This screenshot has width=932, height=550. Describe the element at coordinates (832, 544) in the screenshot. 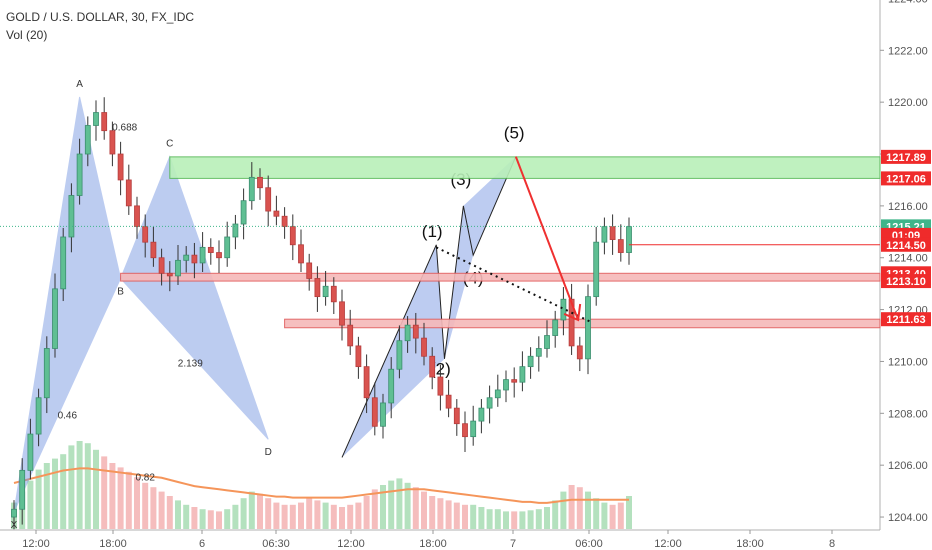

I see `x-tick-label: 8` at that location.